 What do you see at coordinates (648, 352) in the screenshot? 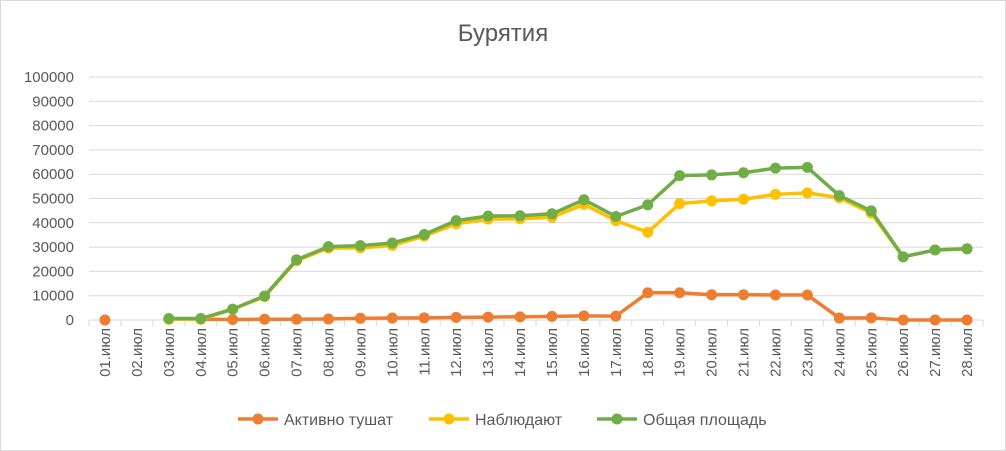
I see `x-tick-label: 18.июл` at bounding box center [648, 352].